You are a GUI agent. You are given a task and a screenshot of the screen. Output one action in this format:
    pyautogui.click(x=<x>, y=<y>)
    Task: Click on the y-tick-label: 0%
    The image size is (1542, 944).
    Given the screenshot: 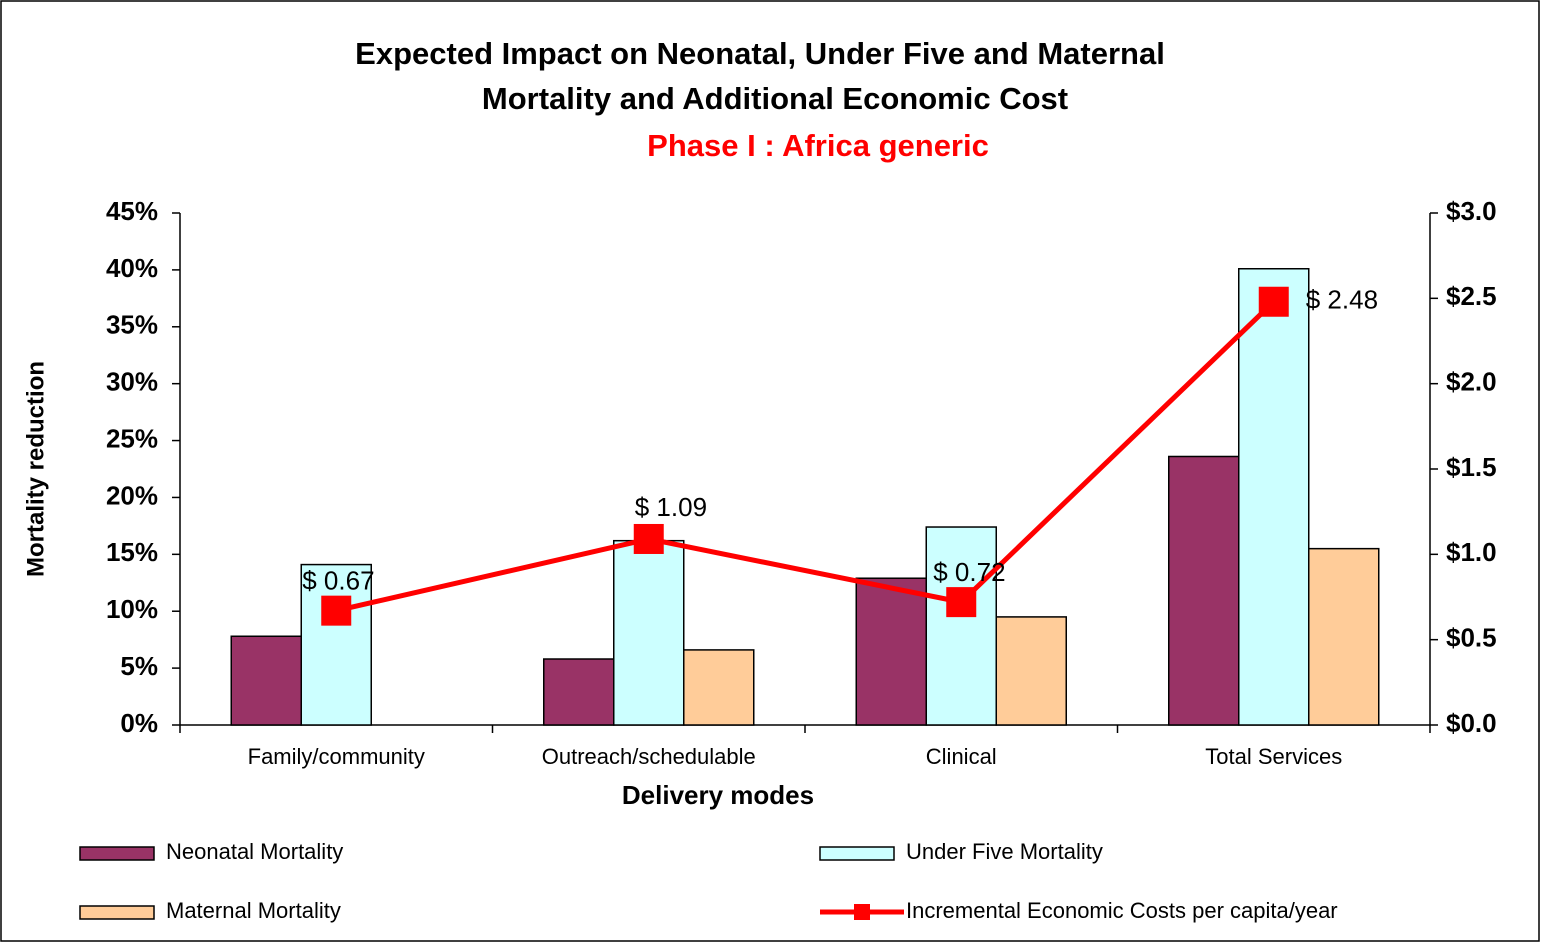 What is the action you would take?
    pyautogui.click(x=139, y=723)
    